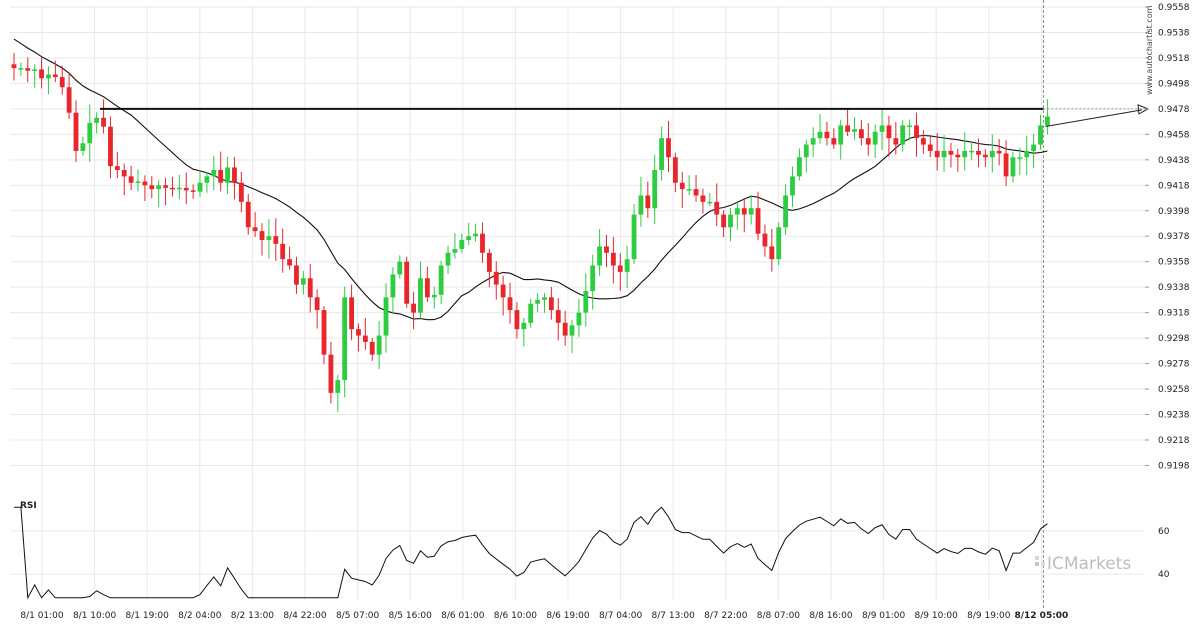 This screenshot has width=1200, height=630. I want to click on price-tick-label: 0.9218, so click(1174, 441).